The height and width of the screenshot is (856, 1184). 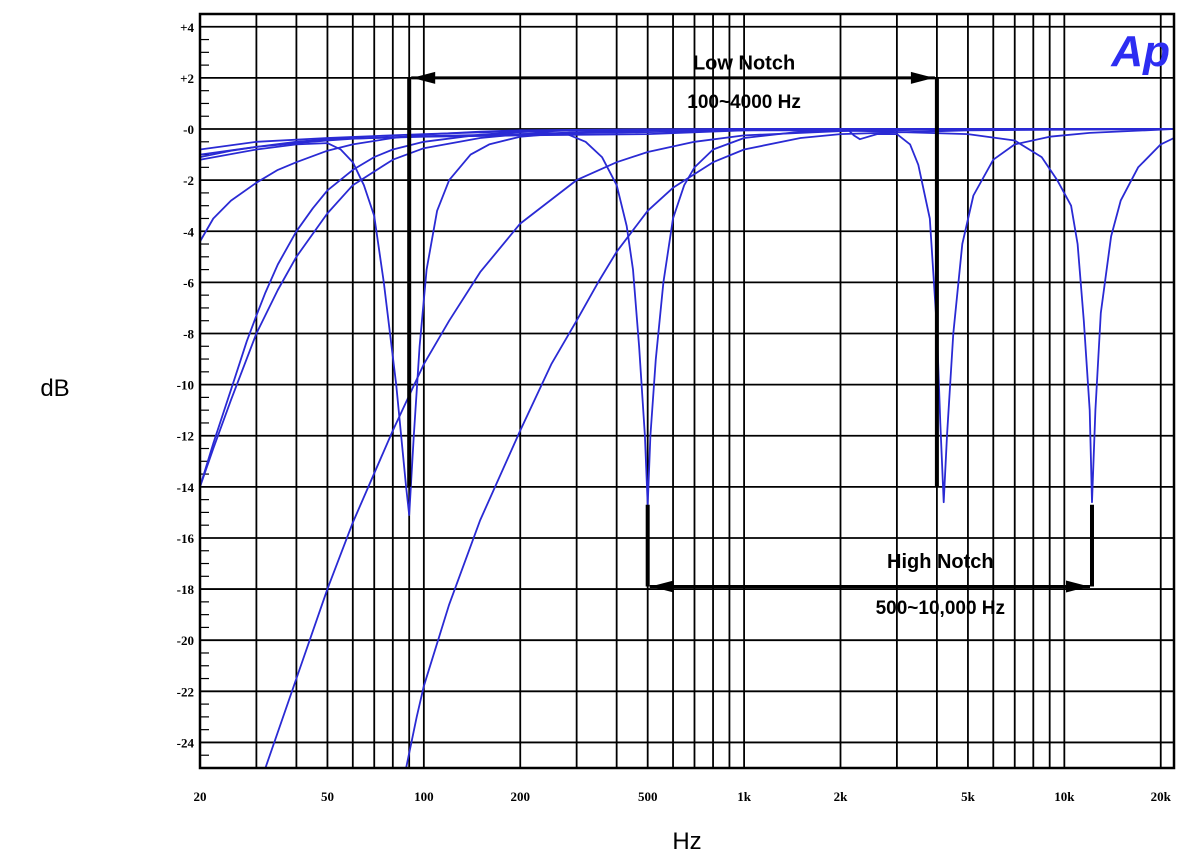 What do you see at coordinates (188, 282) in the screenshot?
I see `y-tick-label: -6` at bounding box center [188, 282].